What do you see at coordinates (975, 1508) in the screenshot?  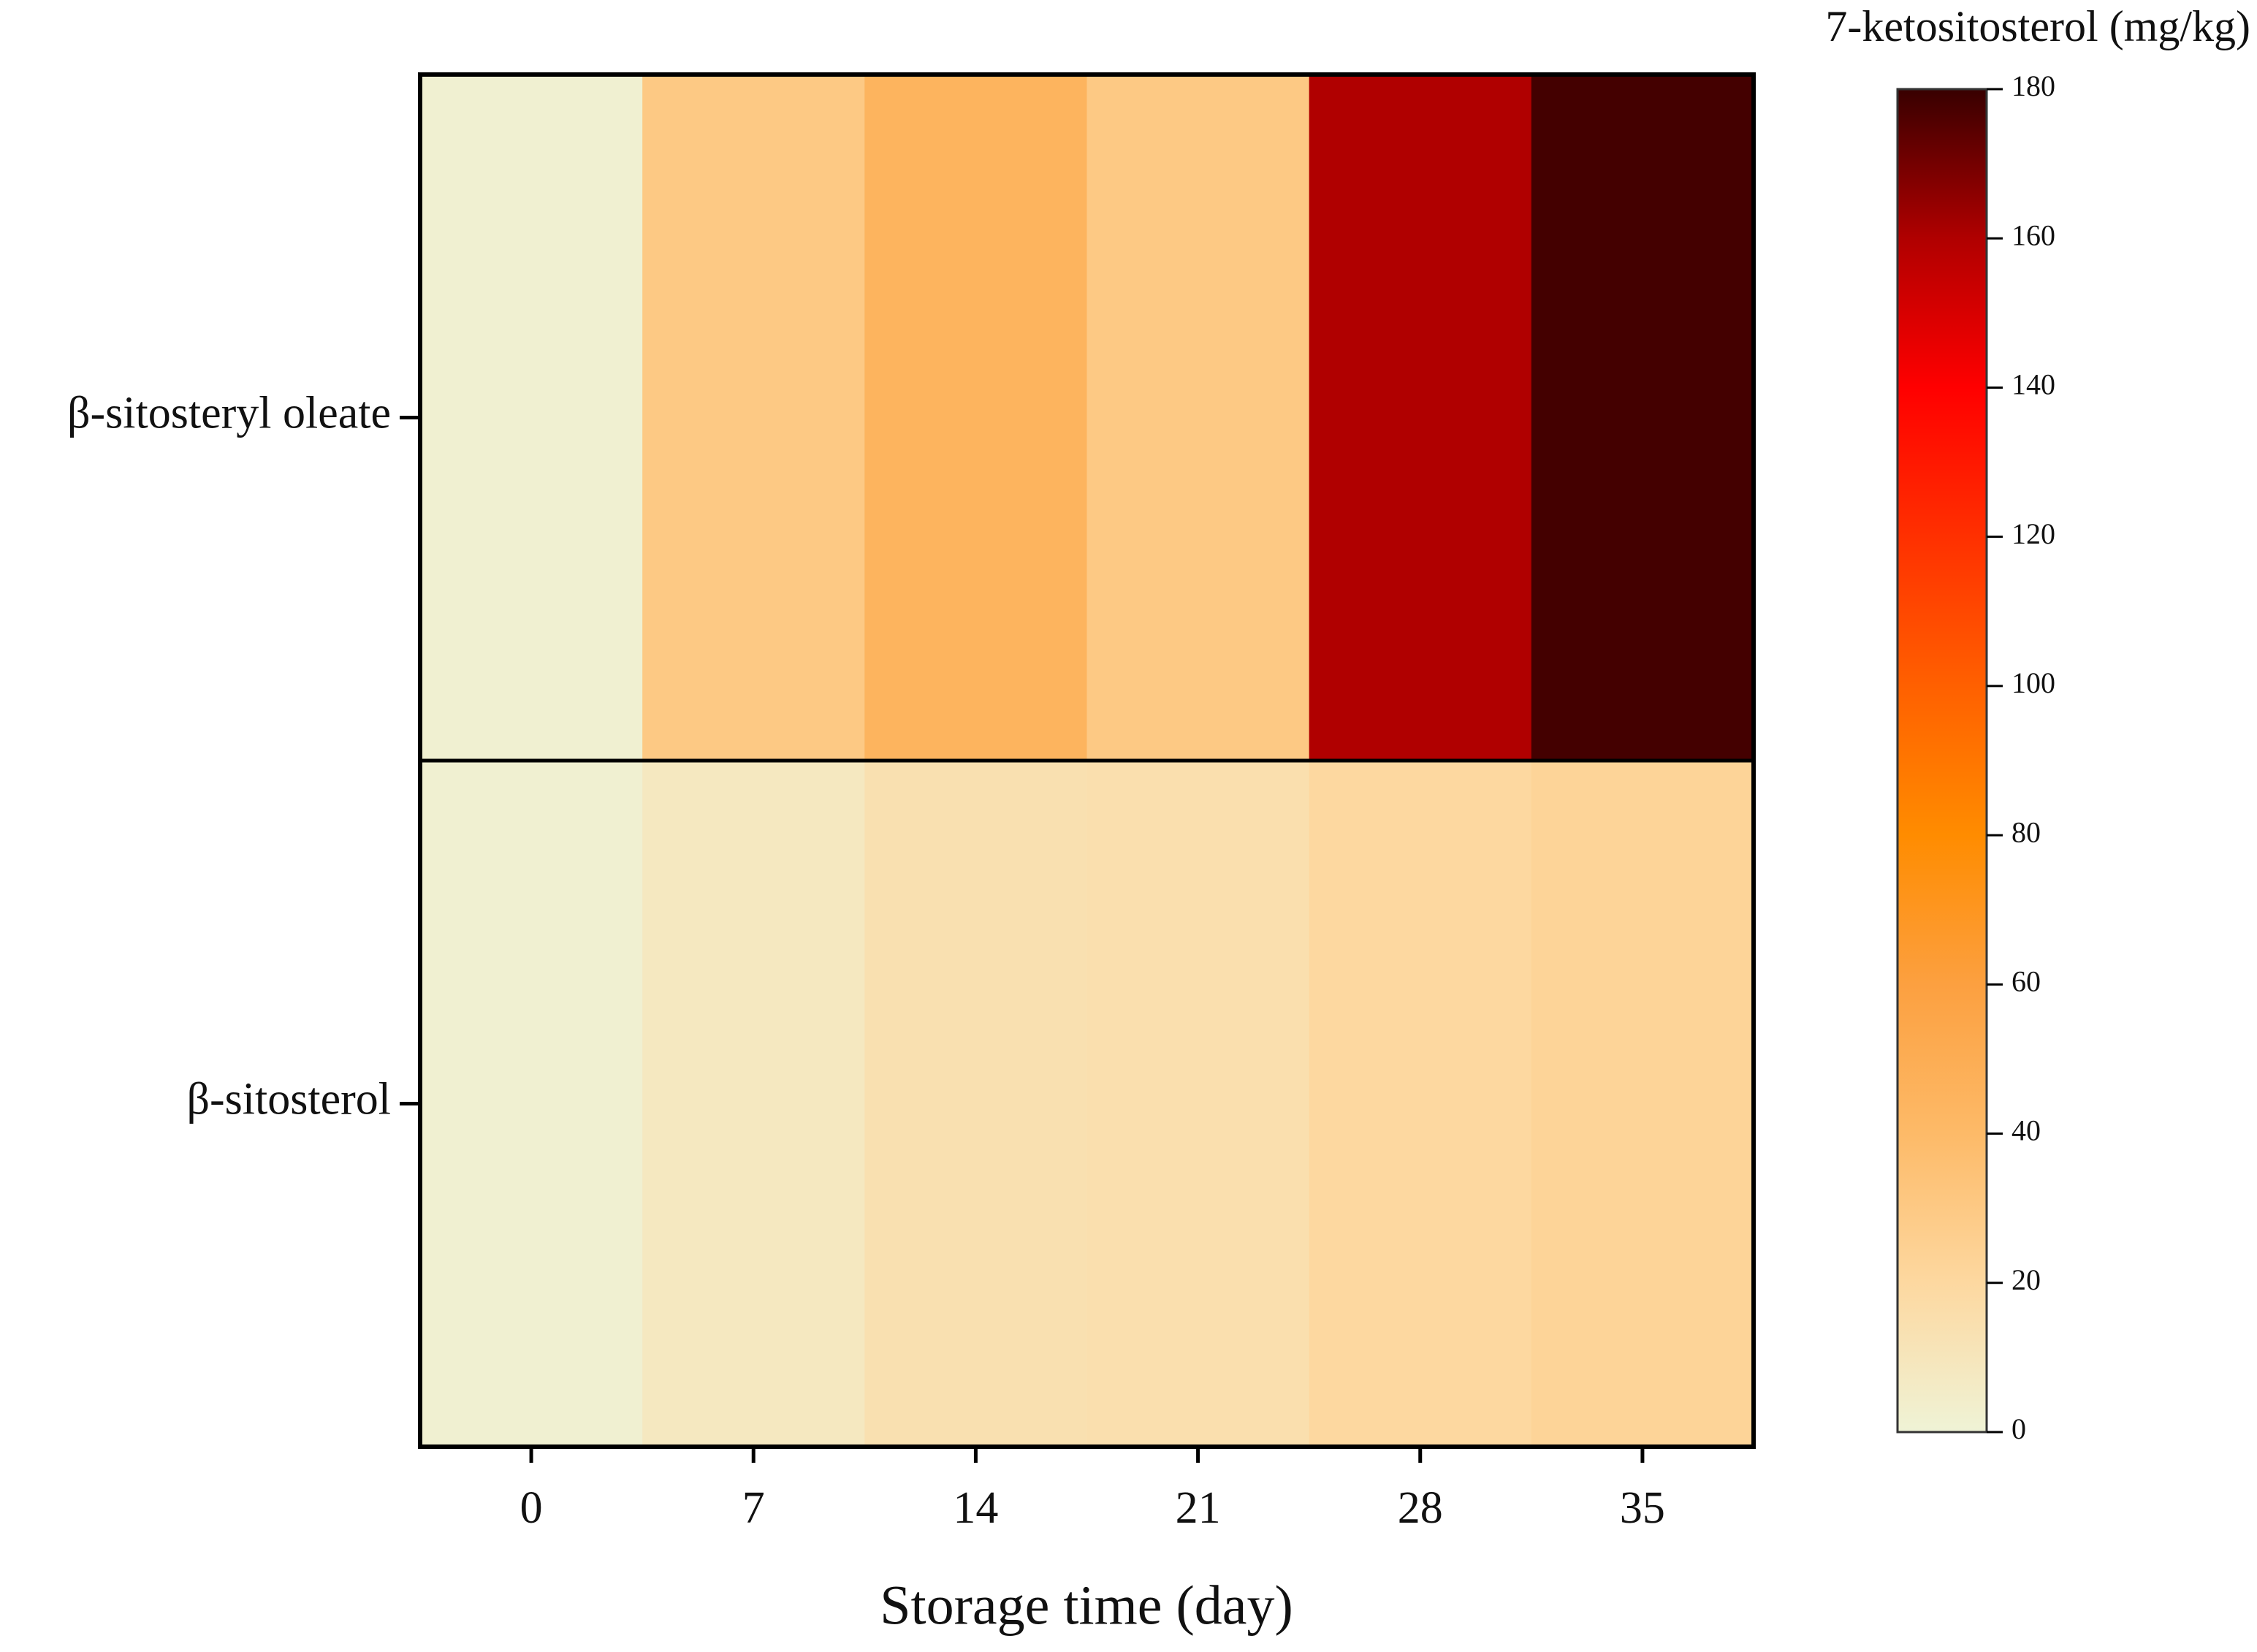 I see `x-tick-label: 14` at bounding box center [975, 1508].